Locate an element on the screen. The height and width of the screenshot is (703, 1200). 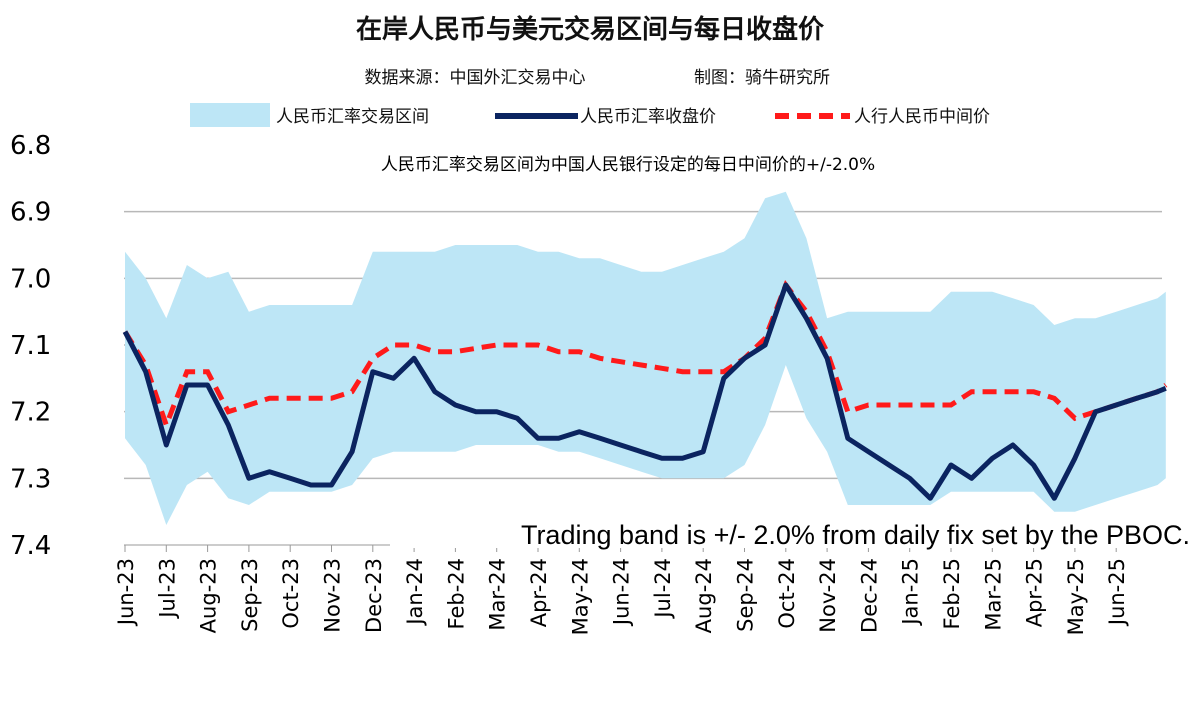
x-tick-label: May-24 is located at coordinates (580, 596).